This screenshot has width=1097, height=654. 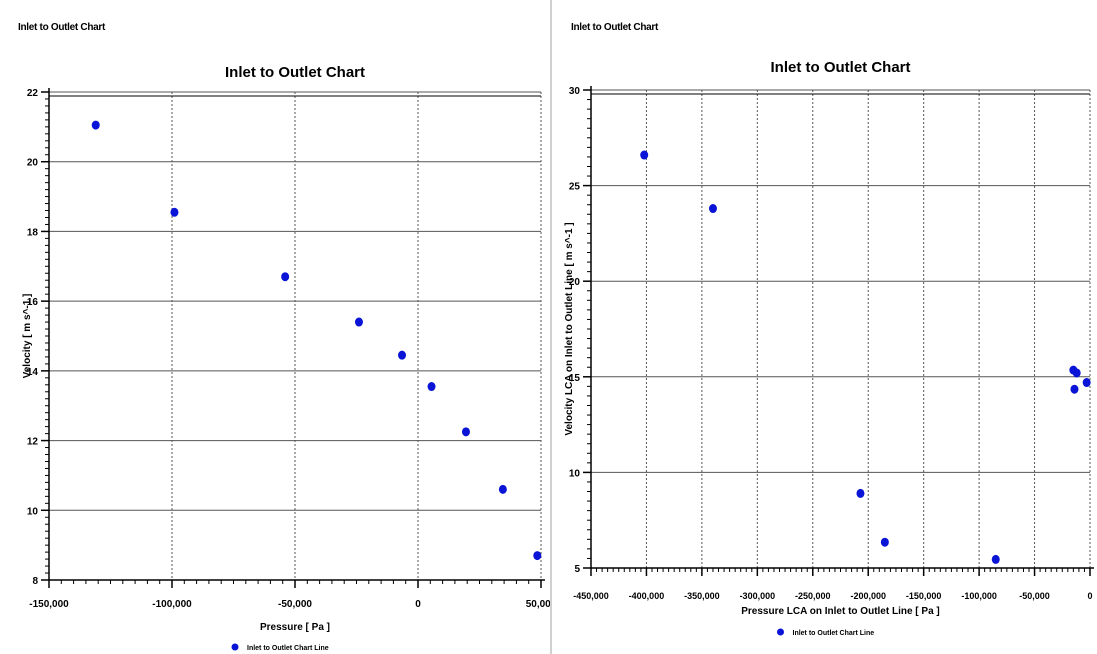 I want to click on y-tick-label: 30, so click(x=575, y=91).